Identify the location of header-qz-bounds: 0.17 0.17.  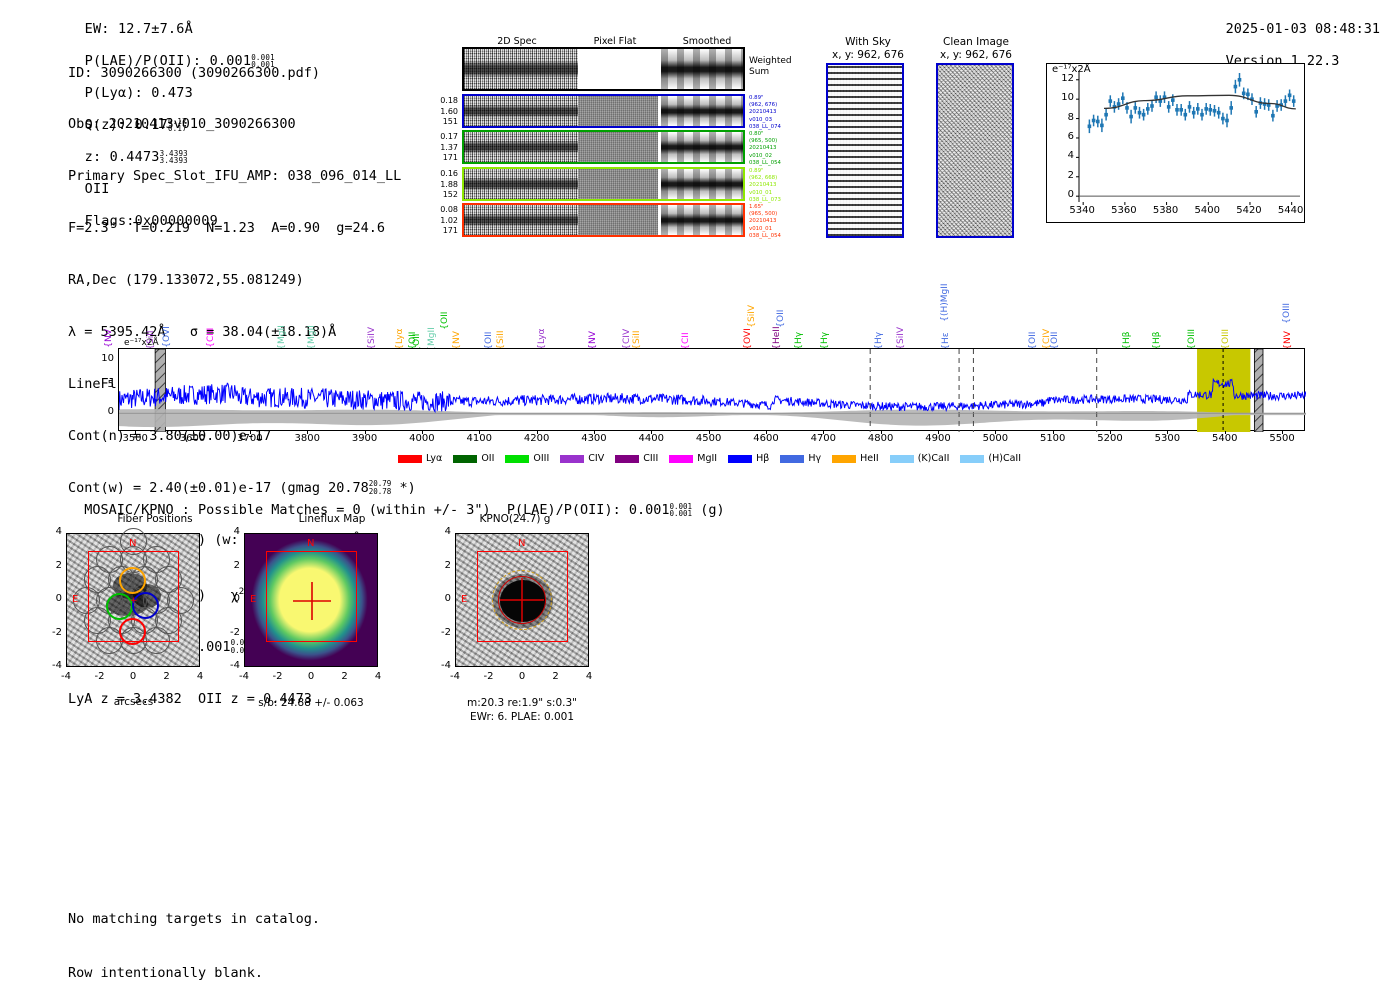
(177, 124).